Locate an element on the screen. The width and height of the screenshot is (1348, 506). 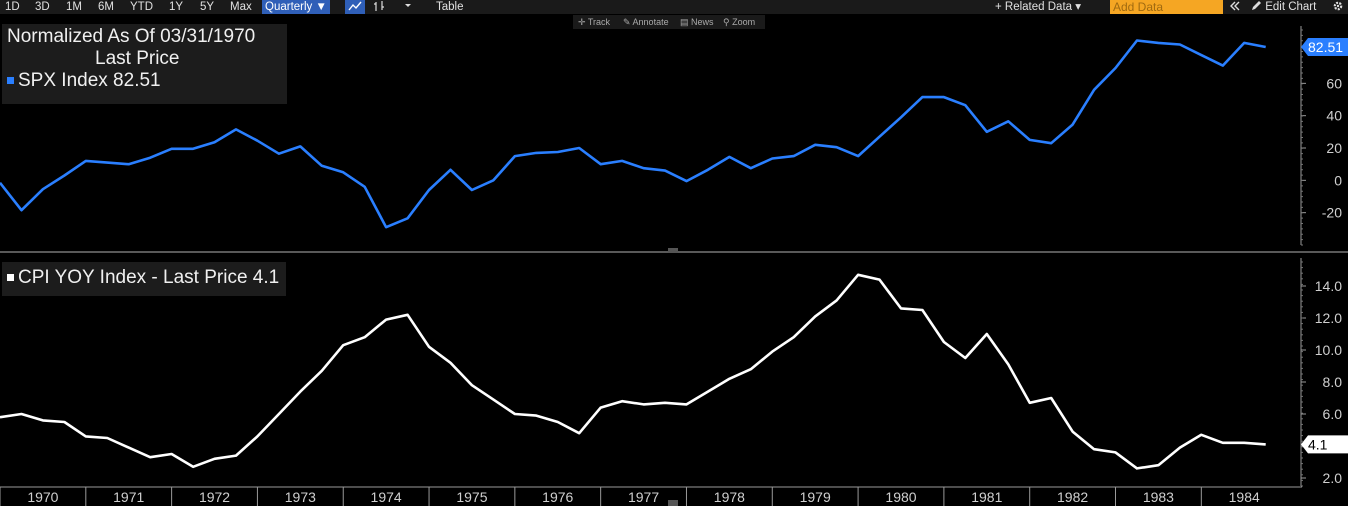
x-tick-label: 1972 is located at coordinates (214, 497).